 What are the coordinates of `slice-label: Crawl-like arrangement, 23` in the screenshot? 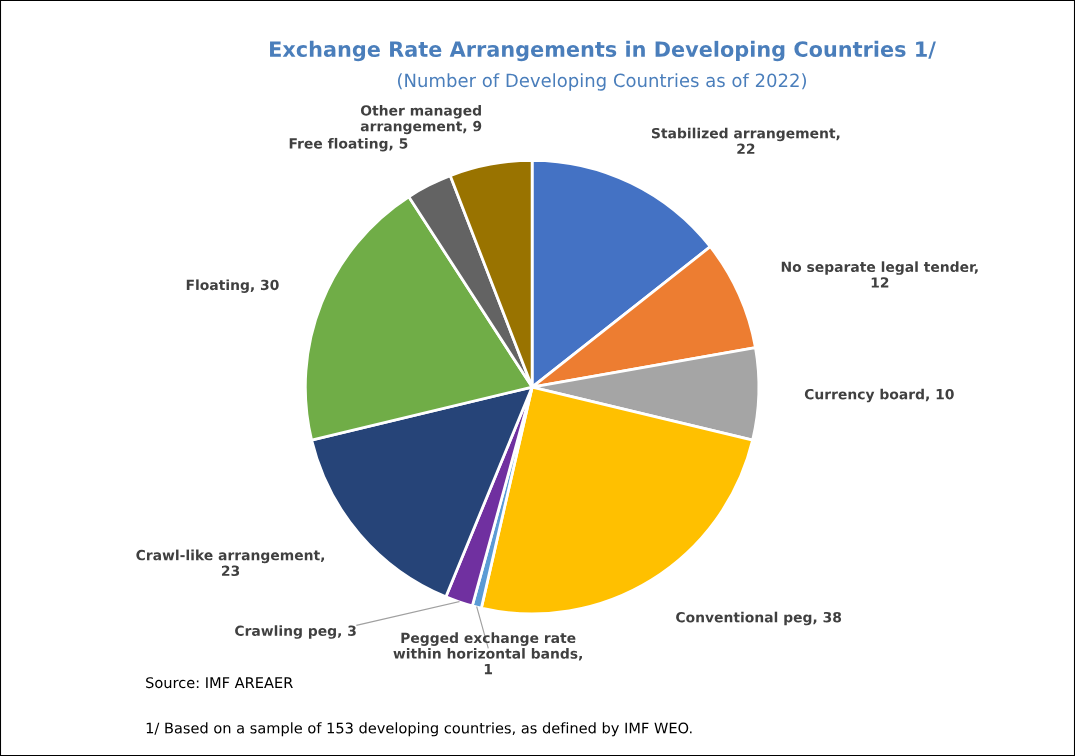 It's located at (230, 562).